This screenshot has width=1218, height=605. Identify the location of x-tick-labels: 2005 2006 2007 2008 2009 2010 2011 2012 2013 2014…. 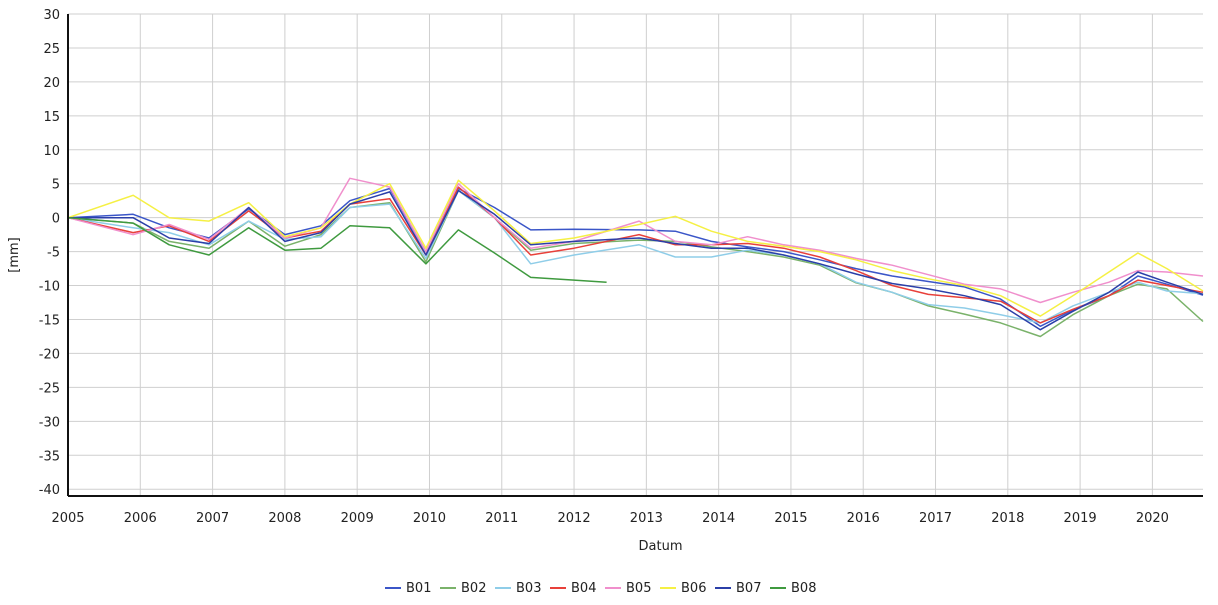
(609, 518).